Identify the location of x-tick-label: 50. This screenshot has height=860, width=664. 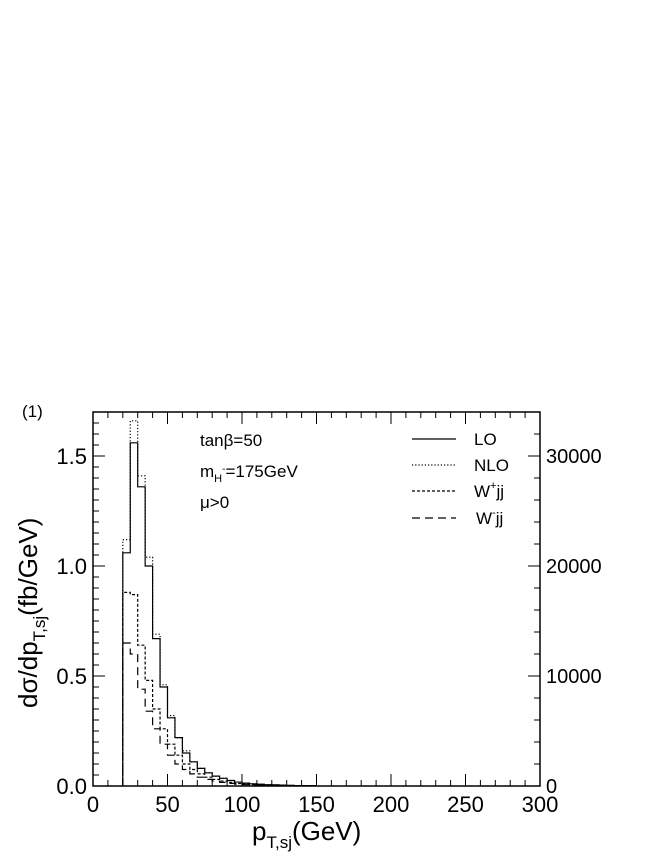
(167, 804).